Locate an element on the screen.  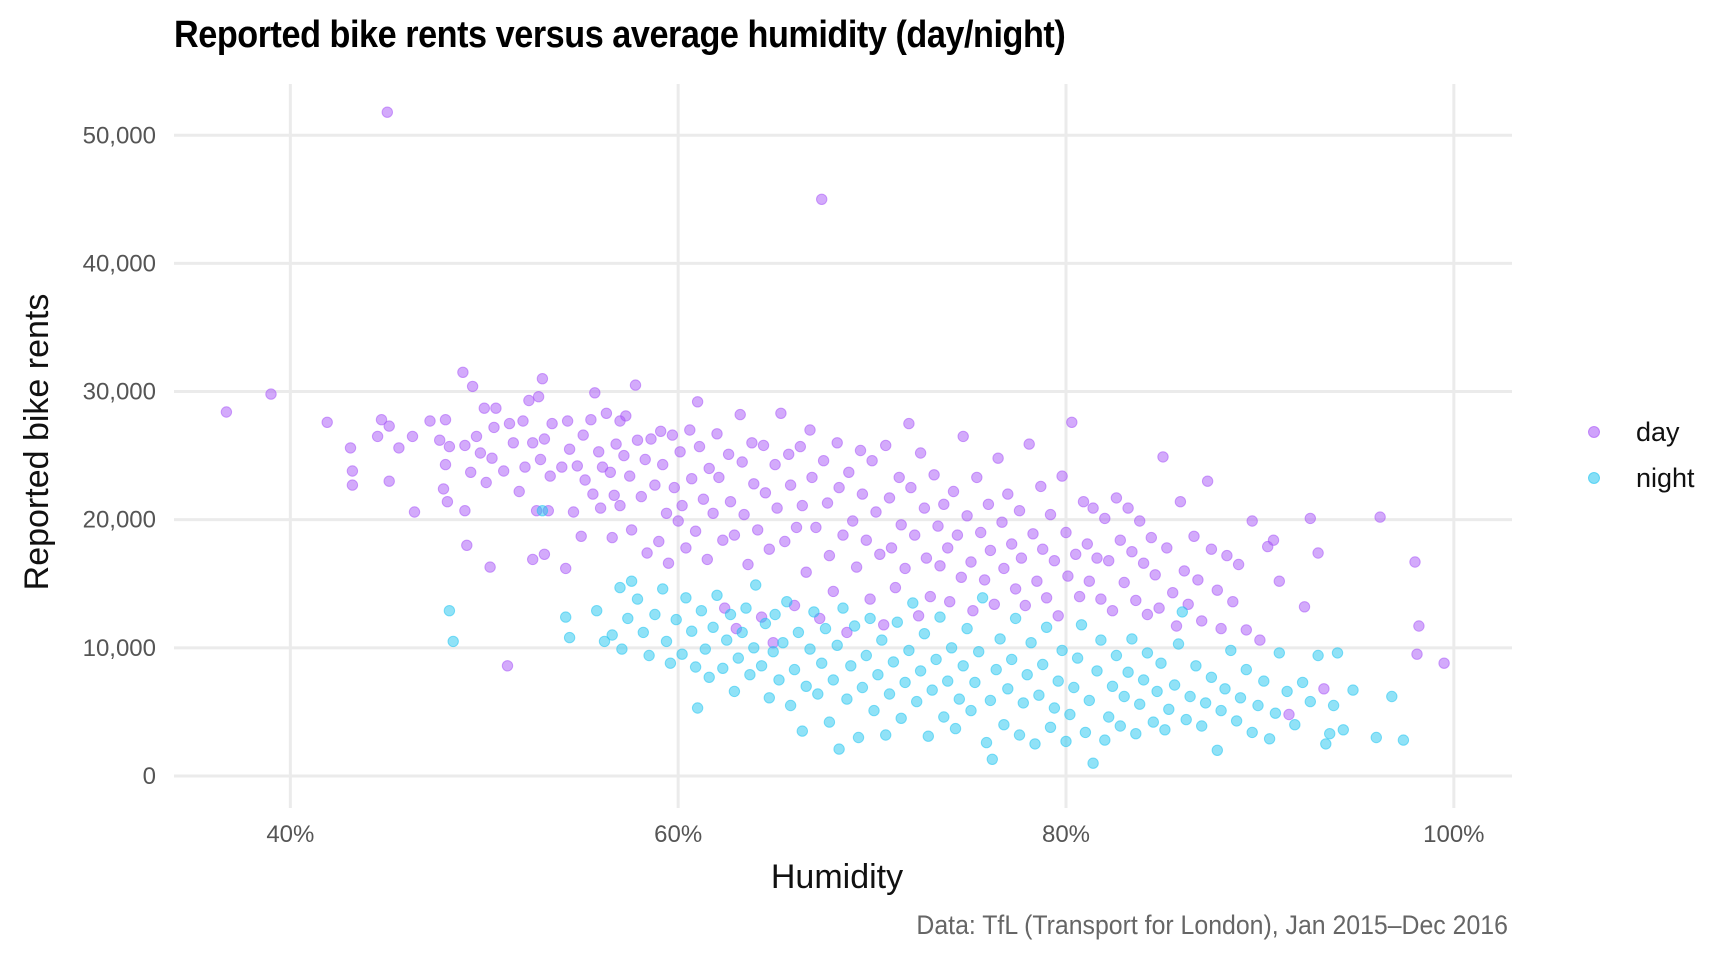
y-tick-label: 10,000 is located at coordinates (119, 648).